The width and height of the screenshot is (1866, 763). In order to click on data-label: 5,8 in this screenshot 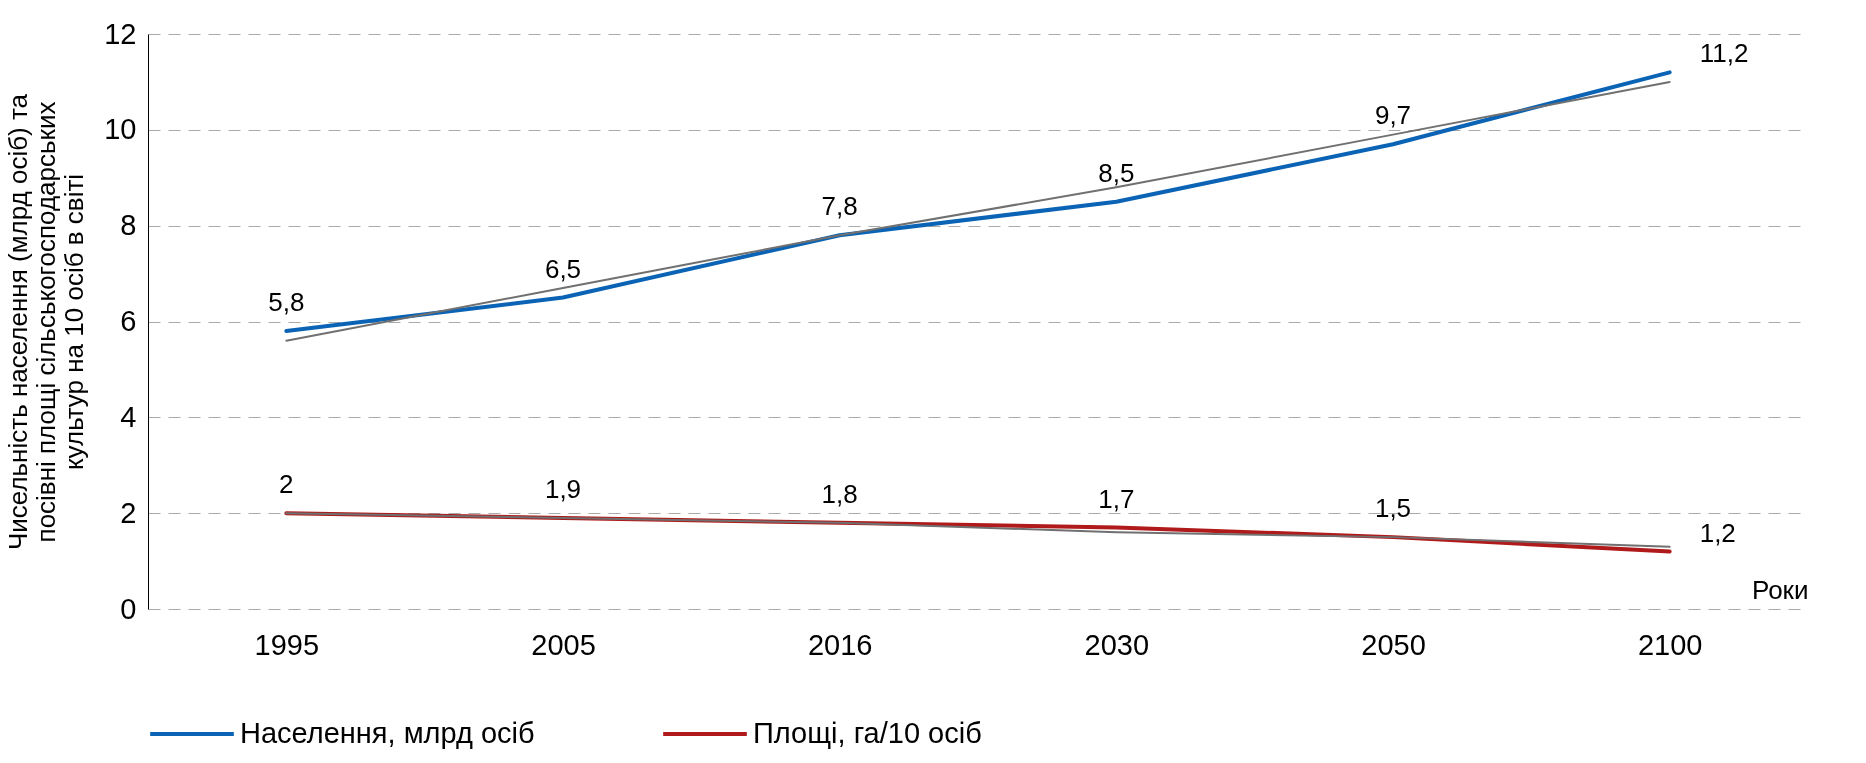, I will do `click(286, 302)`.